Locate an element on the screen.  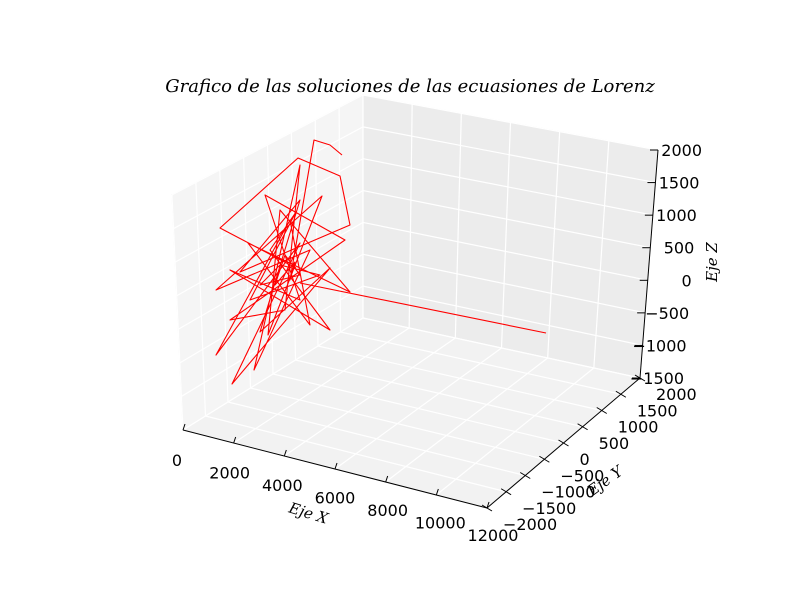
lorenz-trace is located at coordinates (283, 262).